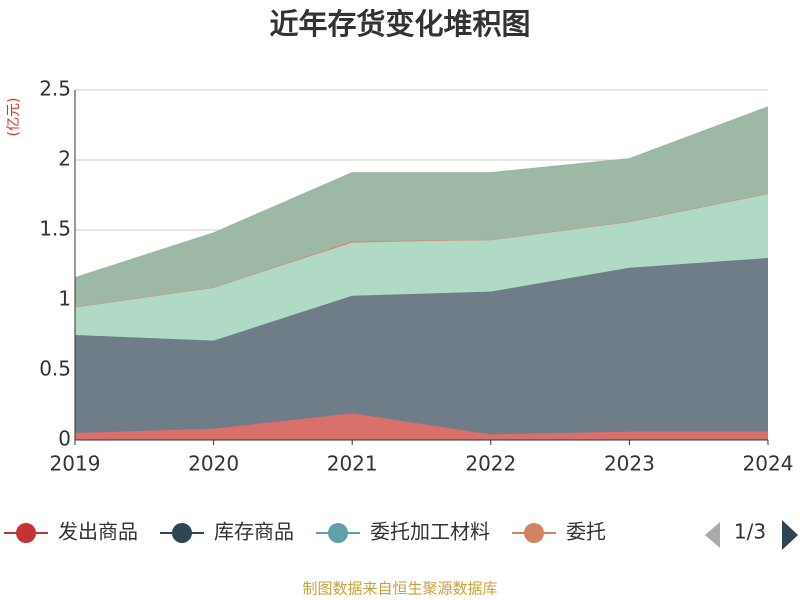  I want to click on y-tick-label: 0, so click(64, 439).